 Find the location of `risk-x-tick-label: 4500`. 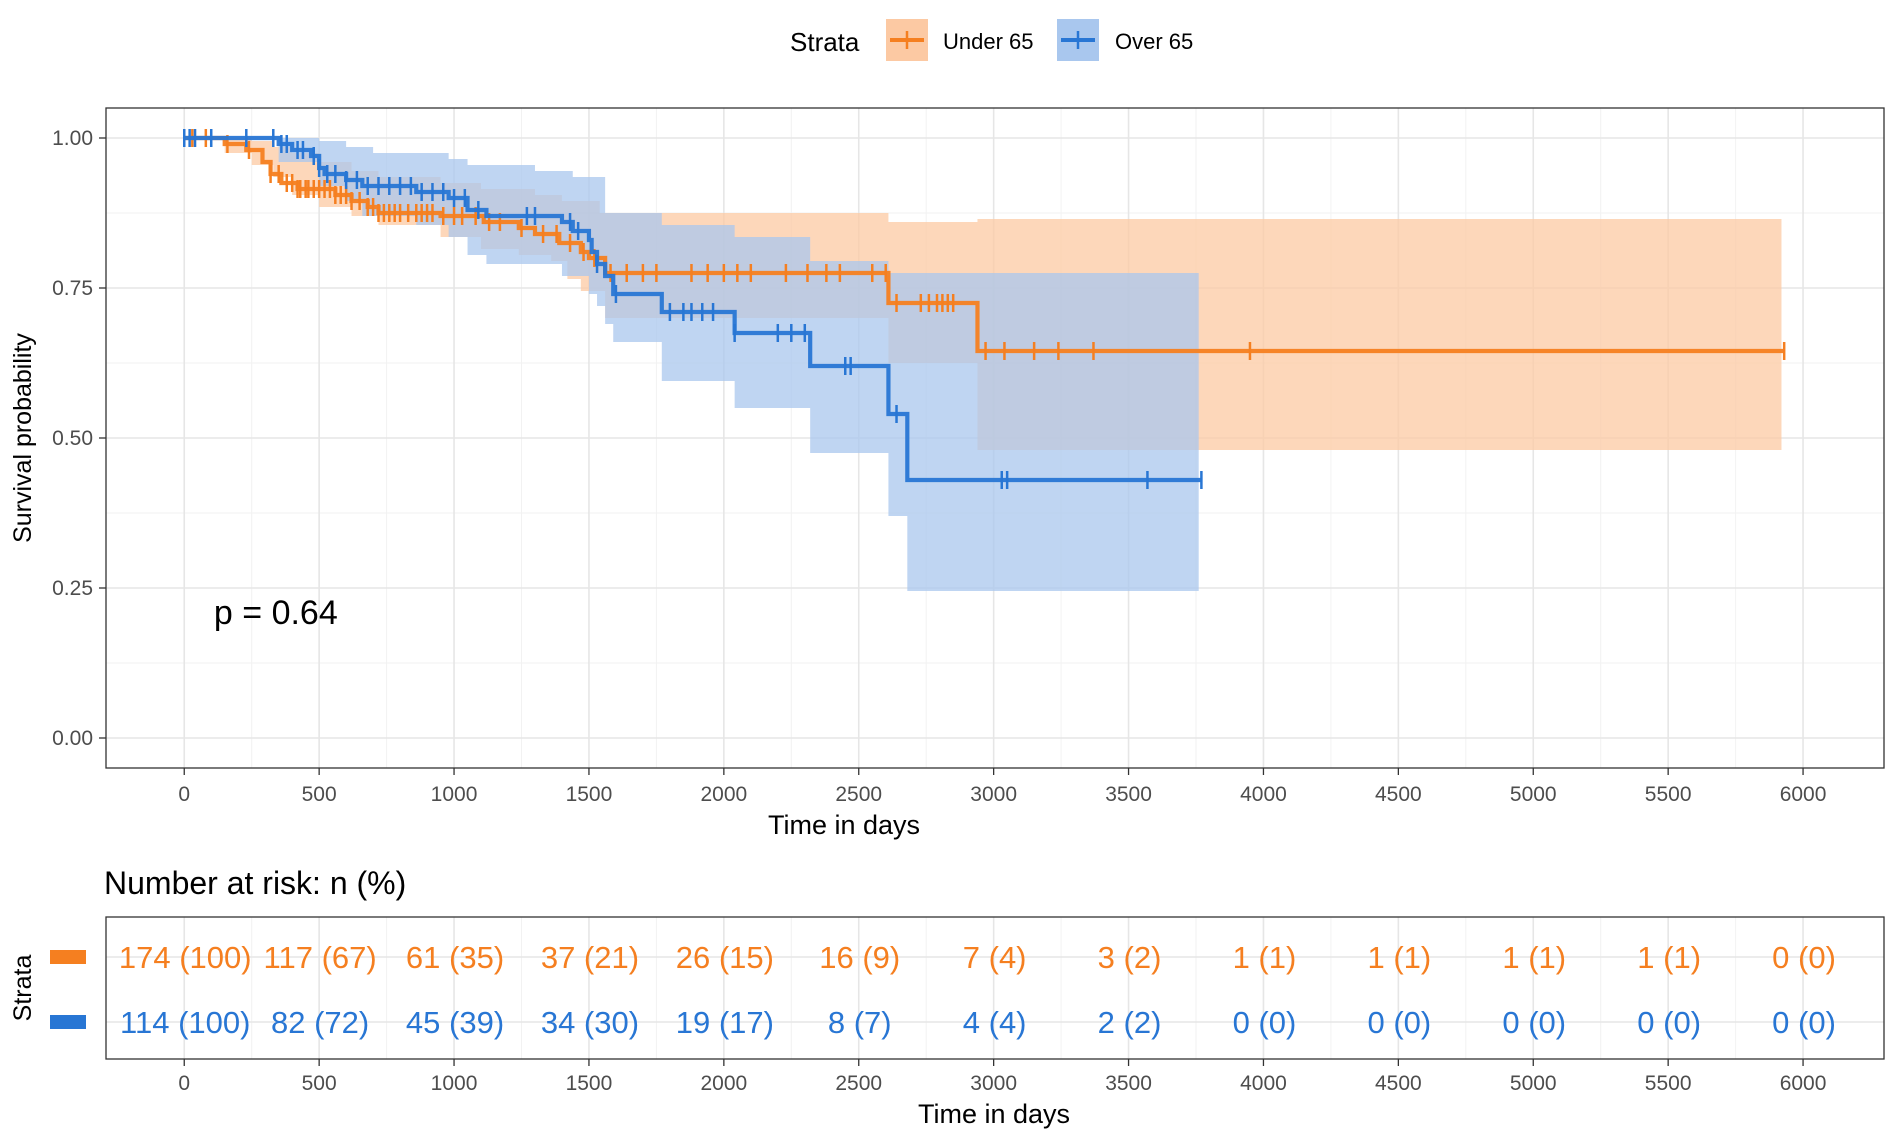

risk-x-tick-label: 4500 is located at coordinates (1398, 1083).